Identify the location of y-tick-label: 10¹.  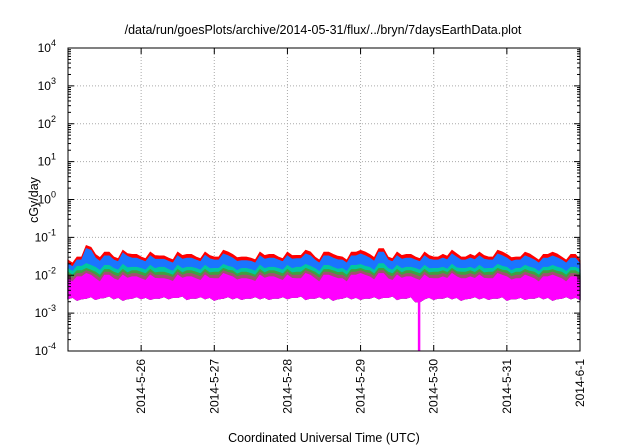
(47, 160).